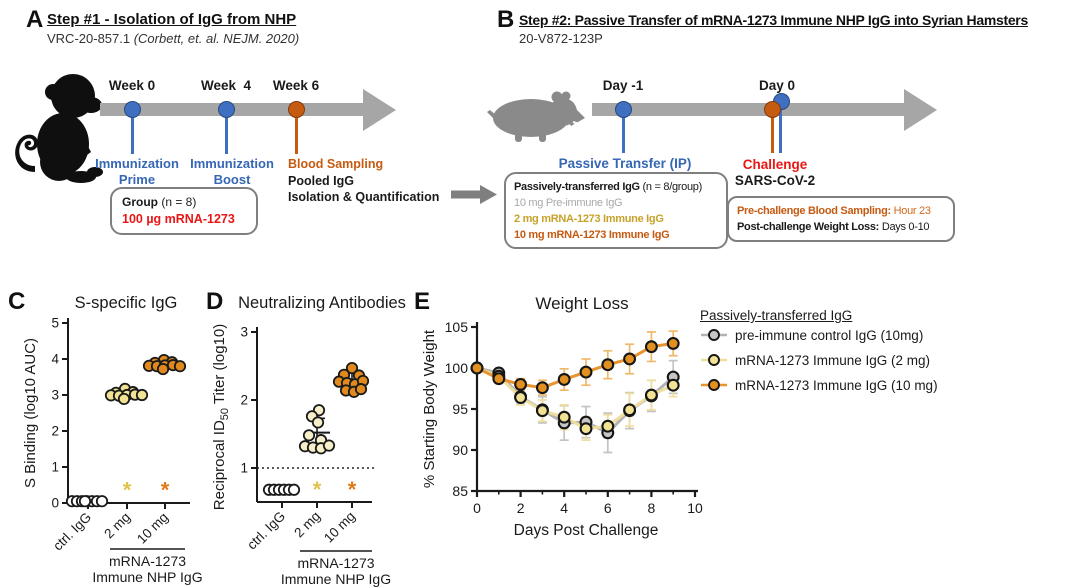  What do you see at coordinates (215, 301) in the screenshot?
I see `panel-d-letter: D` at bounding box center [215, 301].